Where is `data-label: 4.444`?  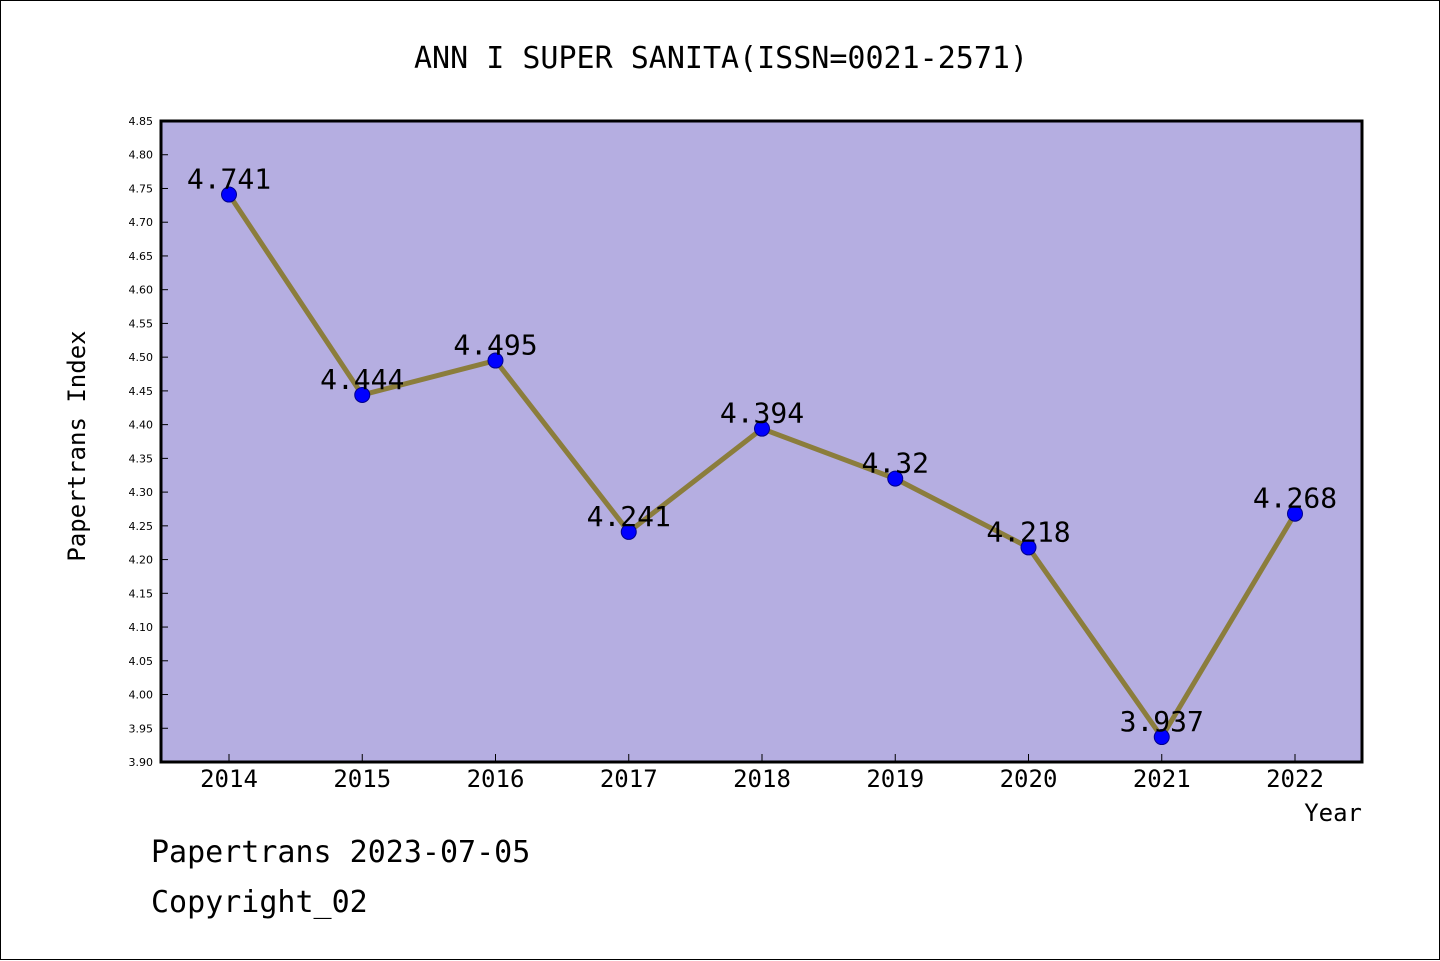
data-label: 4.444 is located at coordinates (362, 379).